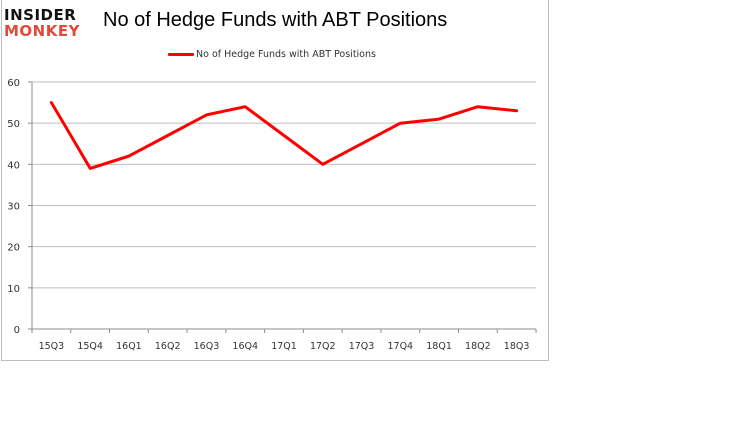 Image resolution: width=750 pixels, height=421 pixels. What do you see at coordinates (286, 54) in the screenshot?
I see `legend-label: No of Hedge Funds with ABT Positions` at bounding box center [286, 54].